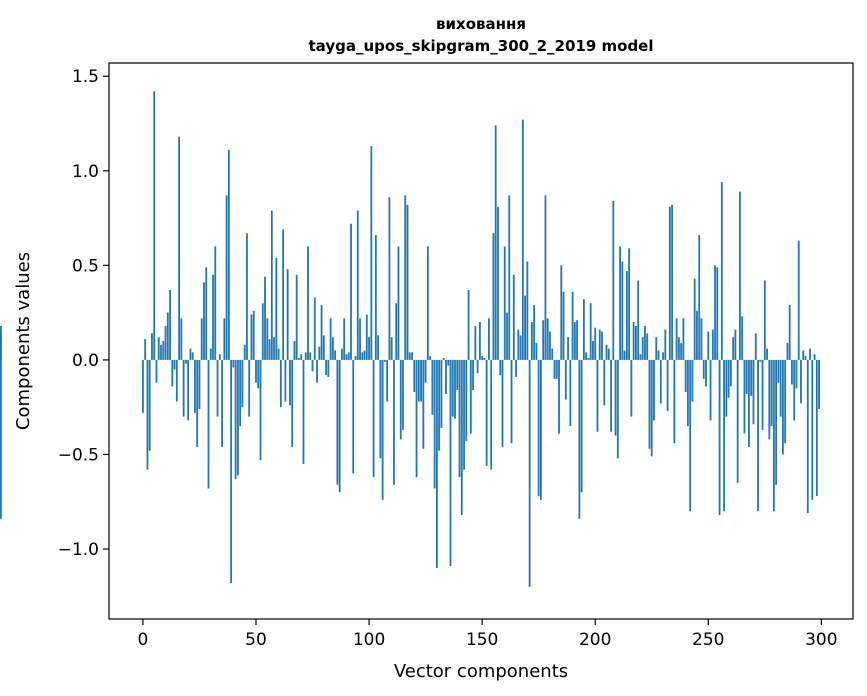 This screenshot has height=696, width=867. What do you see at coordinates (85, 77) in the screenshot?
I see `y-tick-label: 1.5` at bounding box center [85, 77].